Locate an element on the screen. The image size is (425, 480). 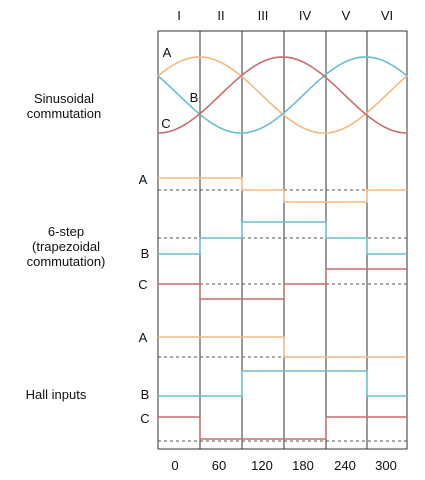
hall-wave-a is located at coordinates (282, 347).